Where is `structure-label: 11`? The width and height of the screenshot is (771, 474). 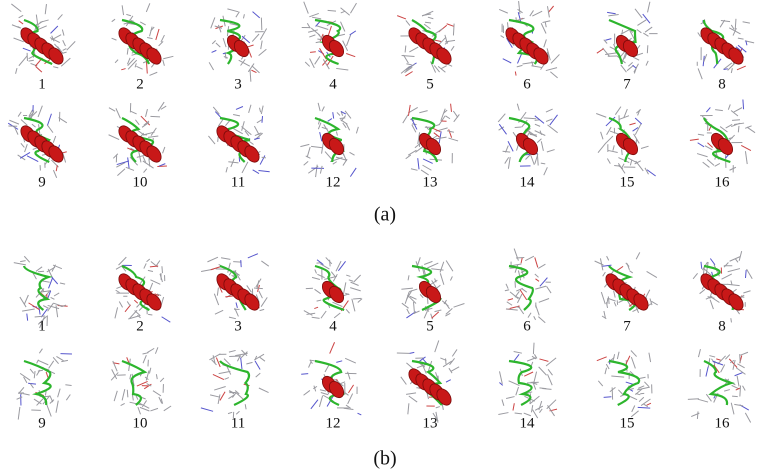 structure-label: 11 is located at coordinates (238, 423).